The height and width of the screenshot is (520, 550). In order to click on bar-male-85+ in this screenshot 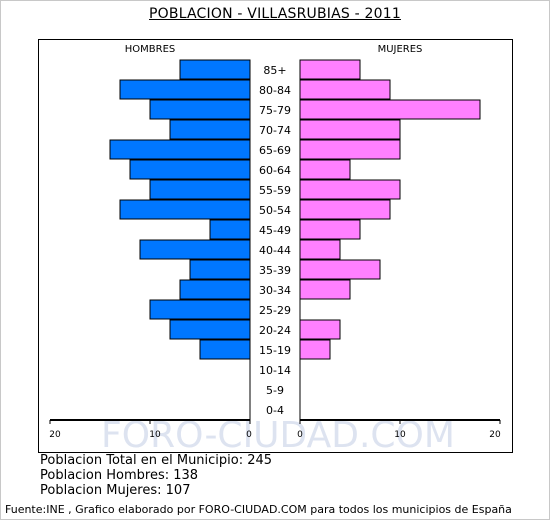, I will do `click(215, 69)`.